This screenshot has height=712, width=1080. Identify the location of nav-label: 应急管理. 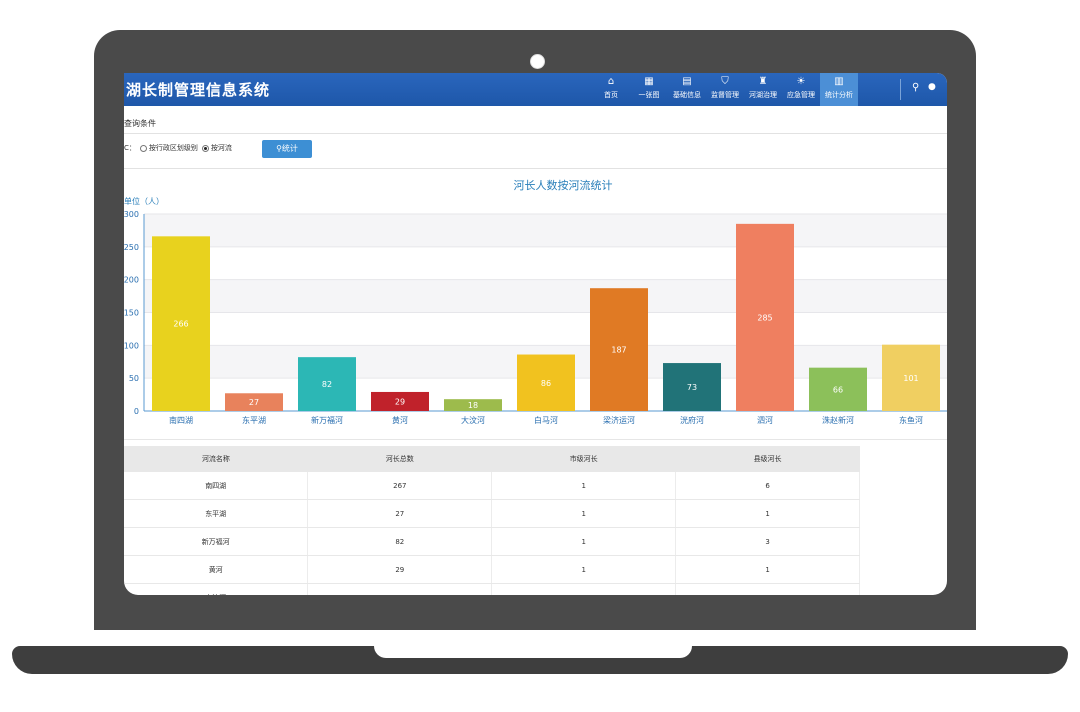
(801, 95).